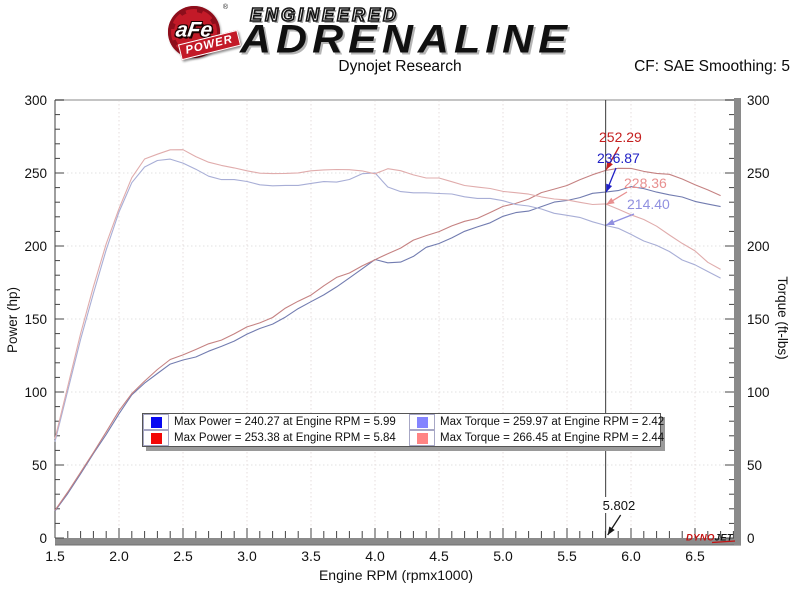  I want to click on y-right-tick-label: 250, so click(758, 173).